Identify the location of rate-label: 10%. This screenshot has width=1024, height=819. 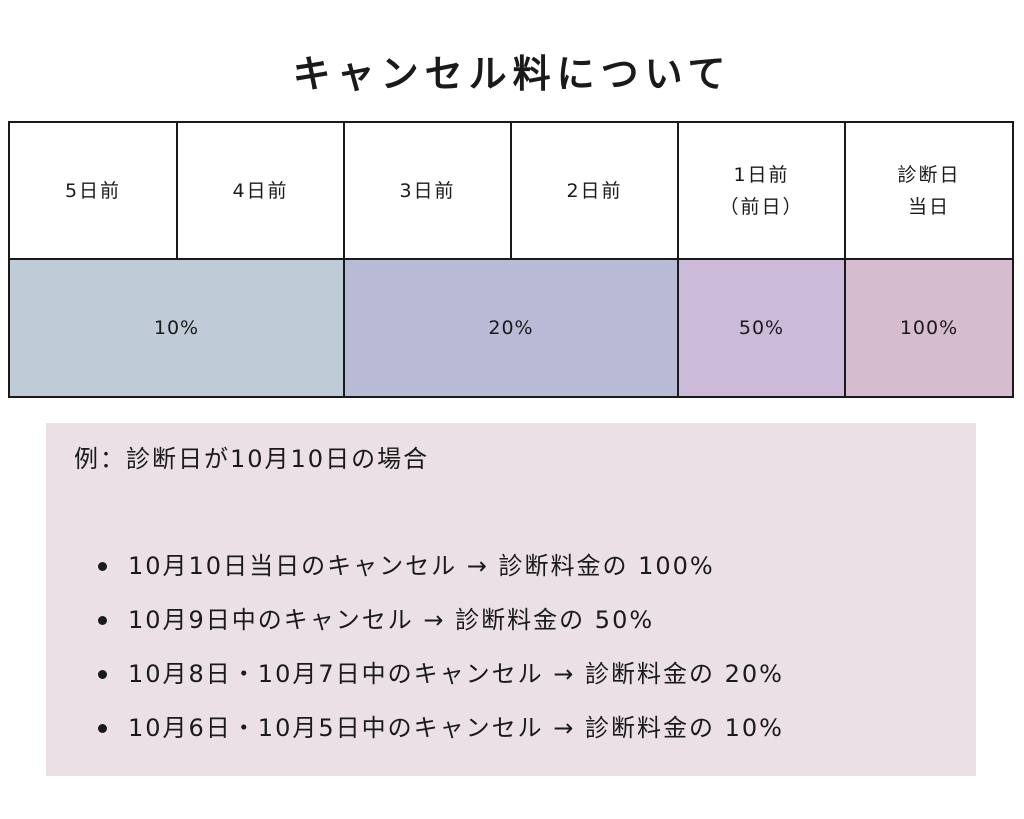
(176, 328).